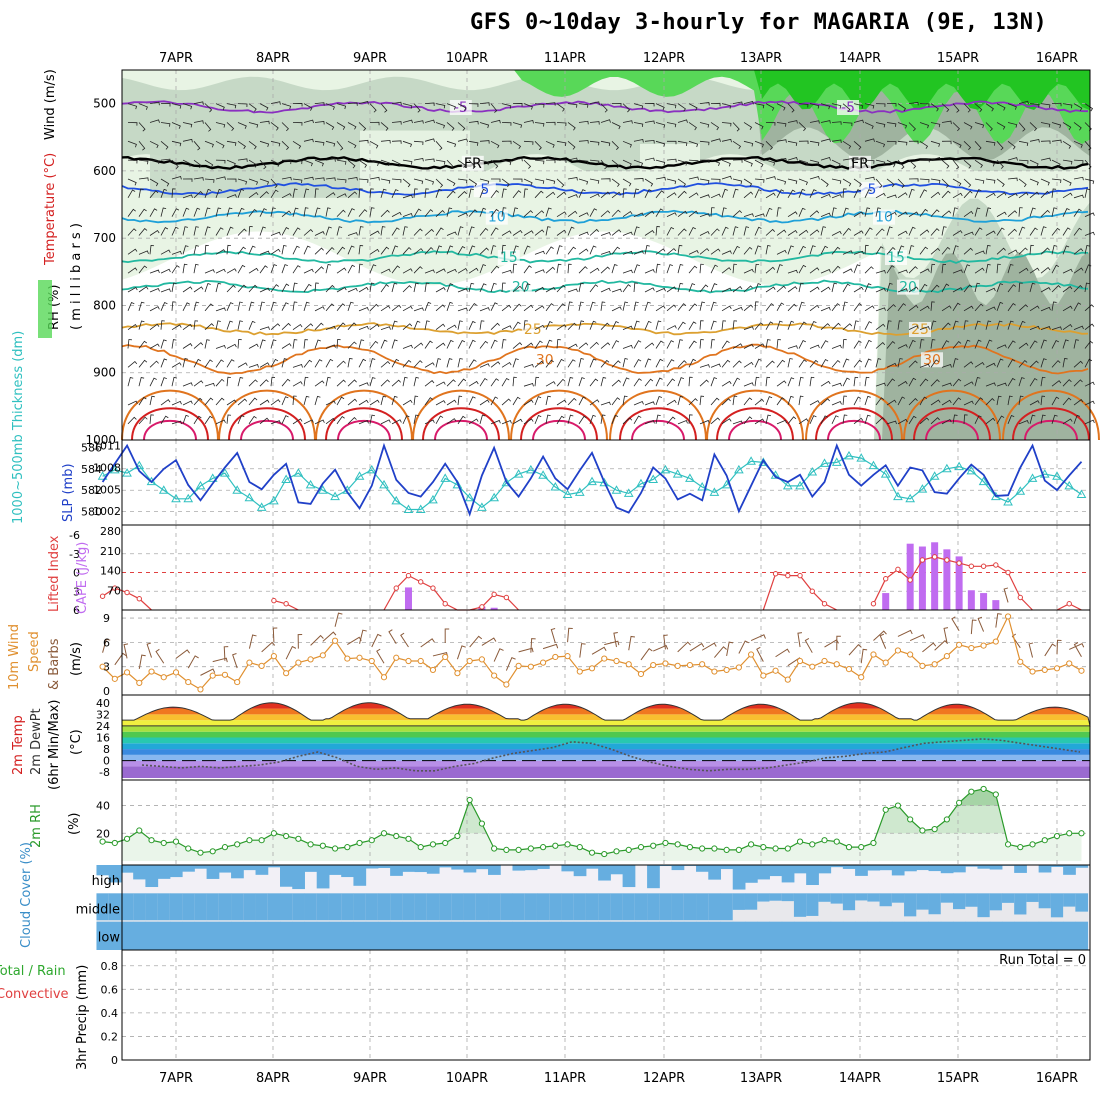 This screenshot has height=1104, width=1100. What do you see at coordinates (110, 1036) in the screenshot?
I see `precip-tick: 0.2` at bounding box center [110, 1036].